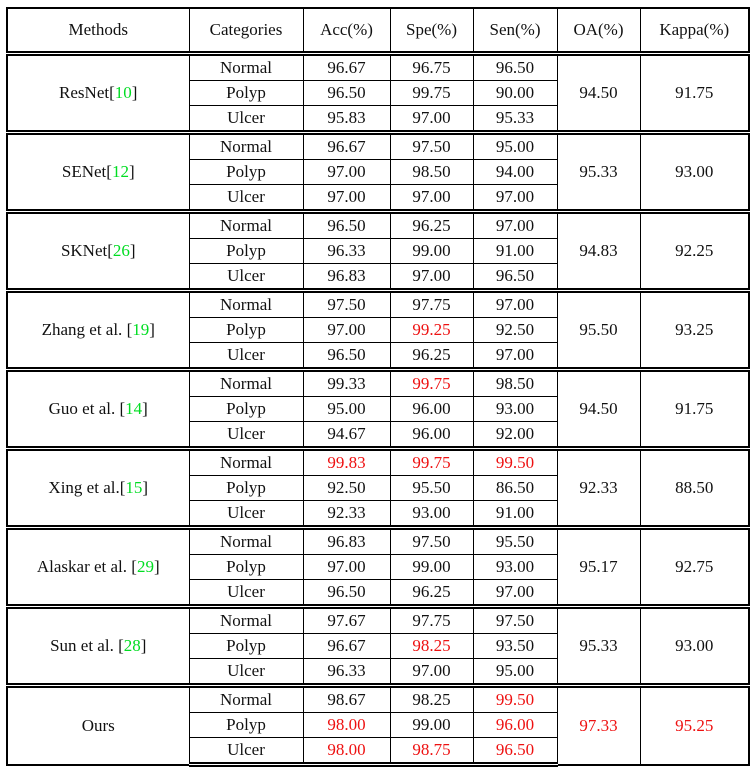 The image size is (756, 767). What do you see at coordinates (98, 408) in the screenshot?
I see `method-cell: Guo et al. [14]` at bounding box center [98, 408].